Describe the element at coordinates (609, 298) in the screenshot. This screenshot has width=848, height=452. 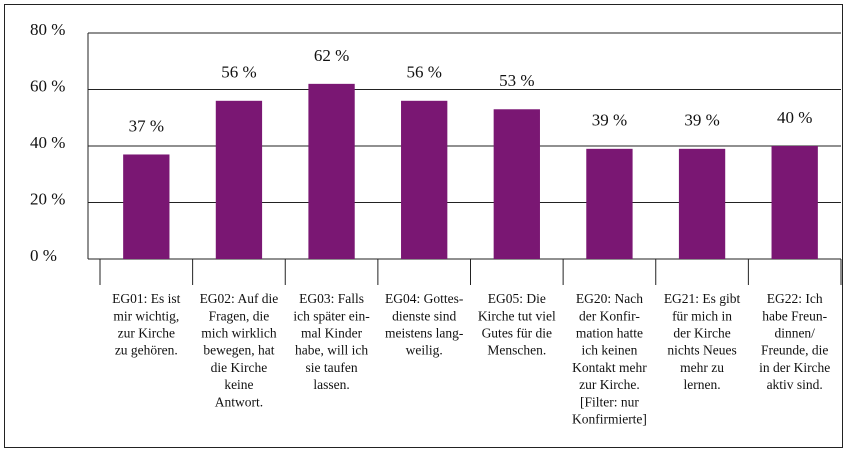
I see `x-tick-label: EG20: Nach` at that location.